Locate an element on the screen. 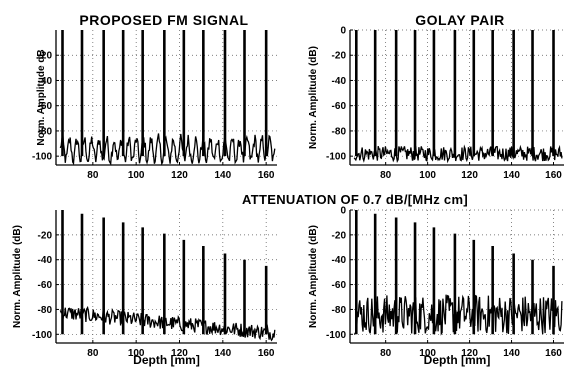  attenuation-title: ATTENUATION OF 0.7 dB/[MHz cm] is located at coordinates (355, 199).